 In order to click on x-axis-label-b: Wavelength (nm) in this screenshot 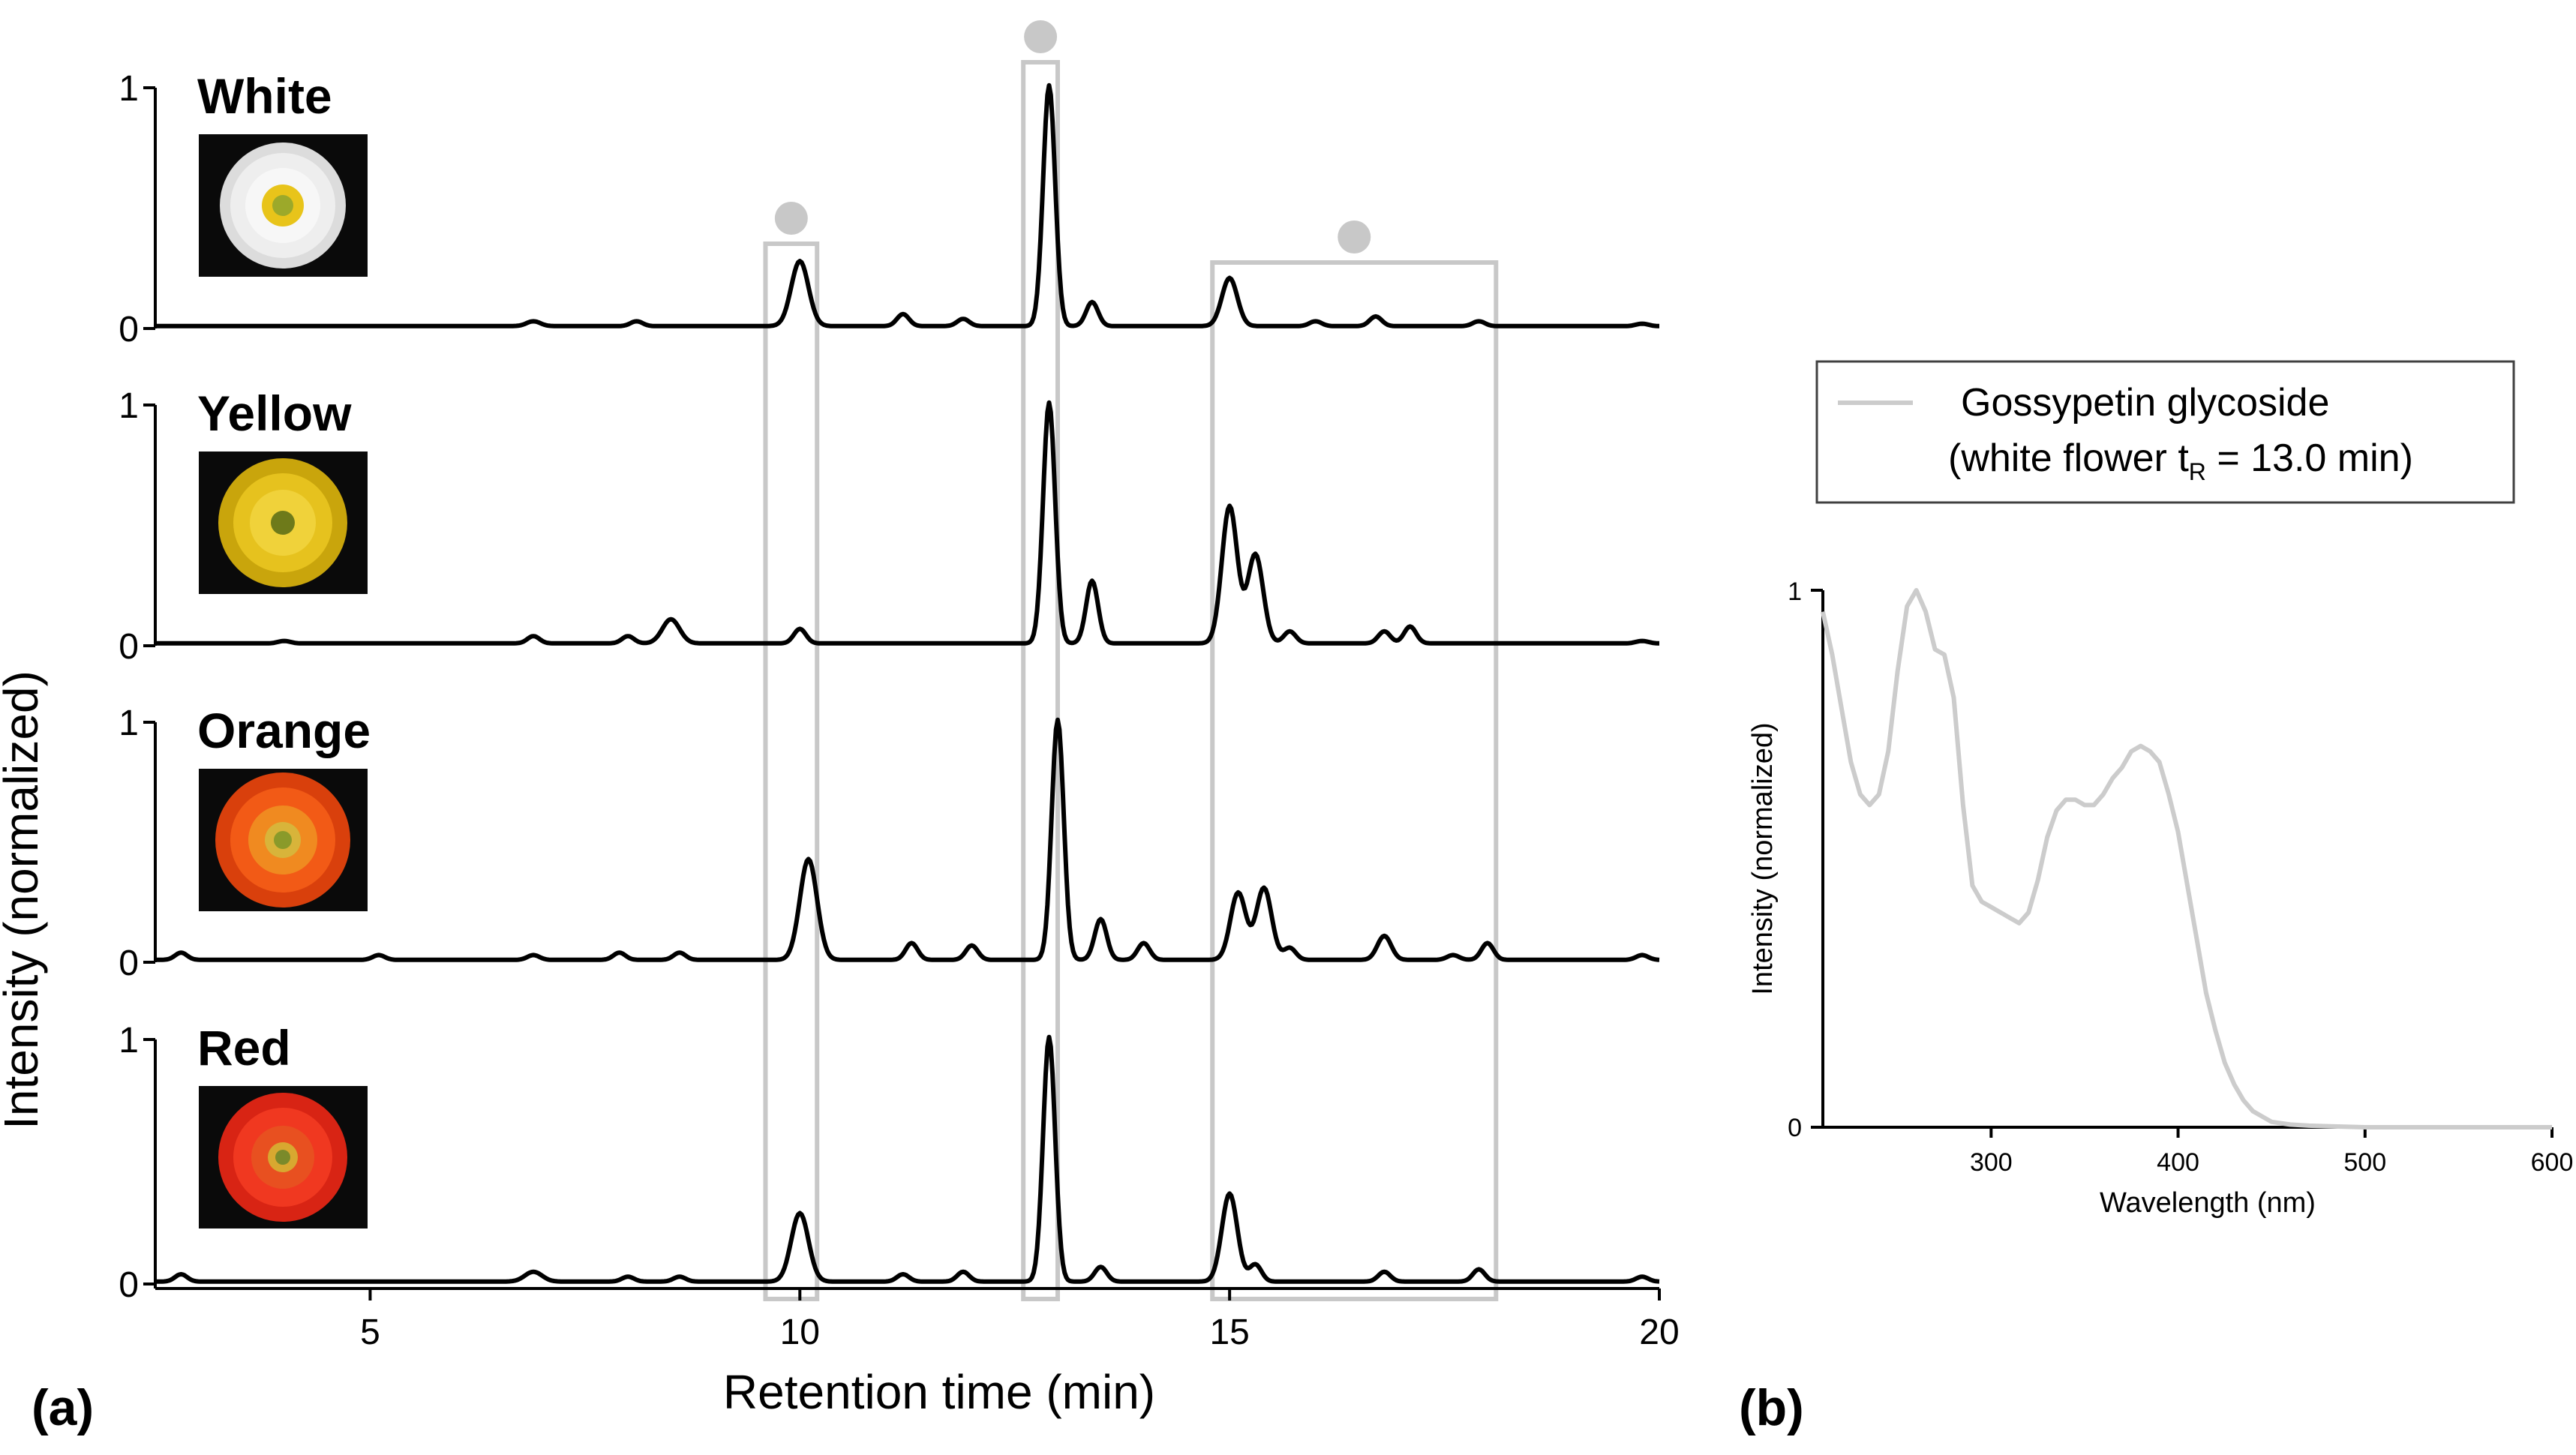, I will do `click(2208, 1203)`.